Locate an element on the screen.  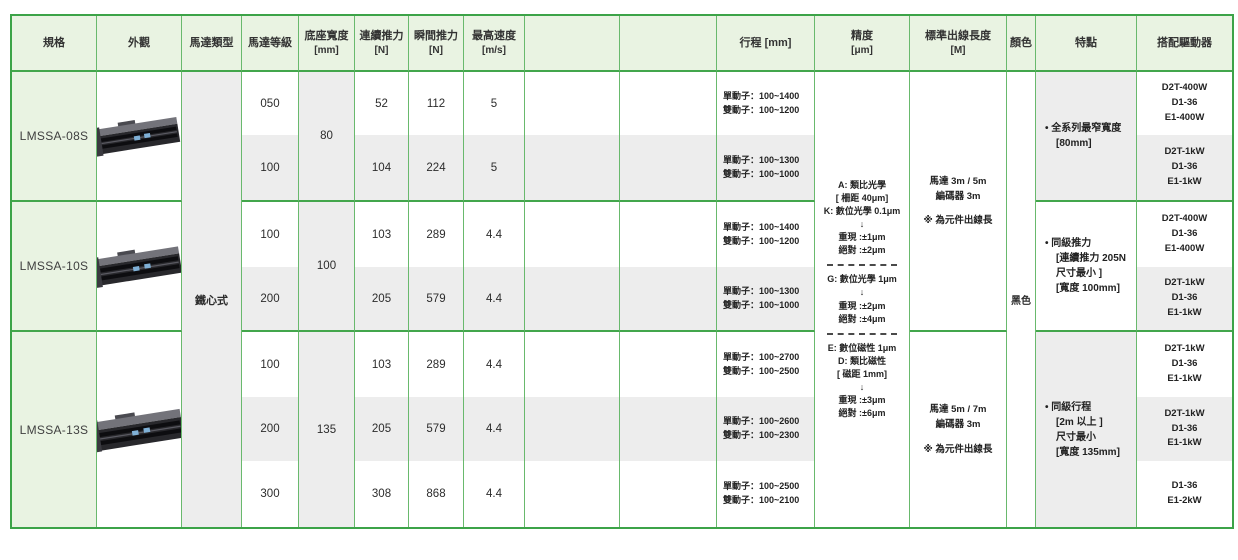
base-width-value: 80 is located at coordinates (326, 136).